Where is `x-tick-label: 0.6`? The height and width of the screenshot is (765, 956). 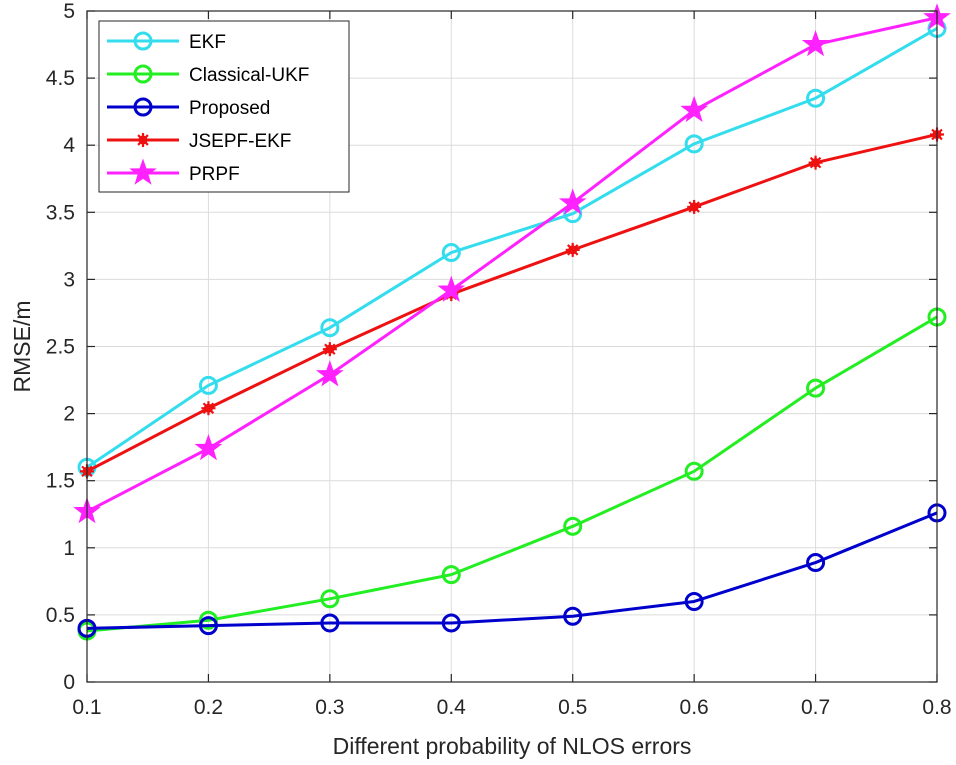
x-tick-label: 0.6 is located at coordinates (694, 707).